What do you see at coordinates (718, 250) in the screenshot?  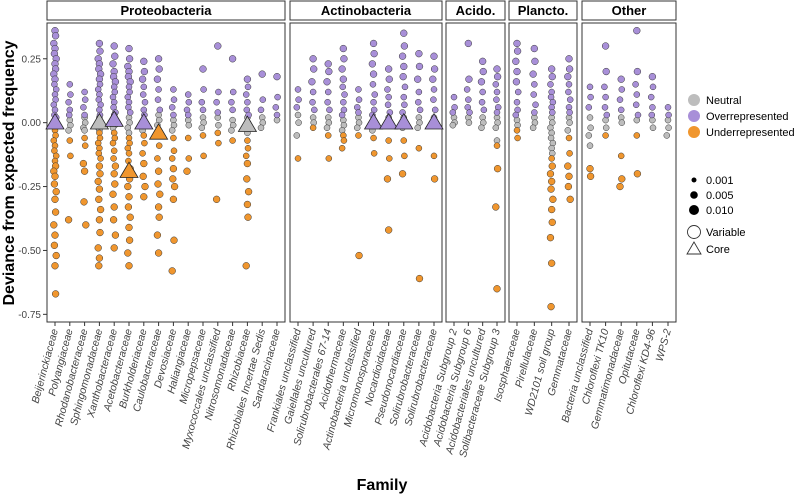 I see `legend-shape-label: Core` at bounding box center [718, 250].